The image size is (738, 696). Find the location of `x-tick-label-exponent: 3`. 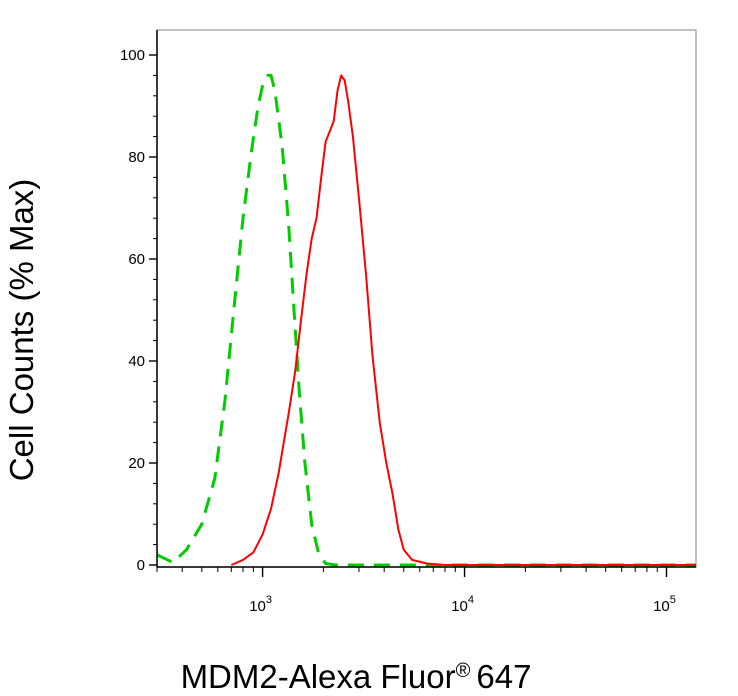

x-tick-label-exponent: 3 is located at coordinates (269, 600).